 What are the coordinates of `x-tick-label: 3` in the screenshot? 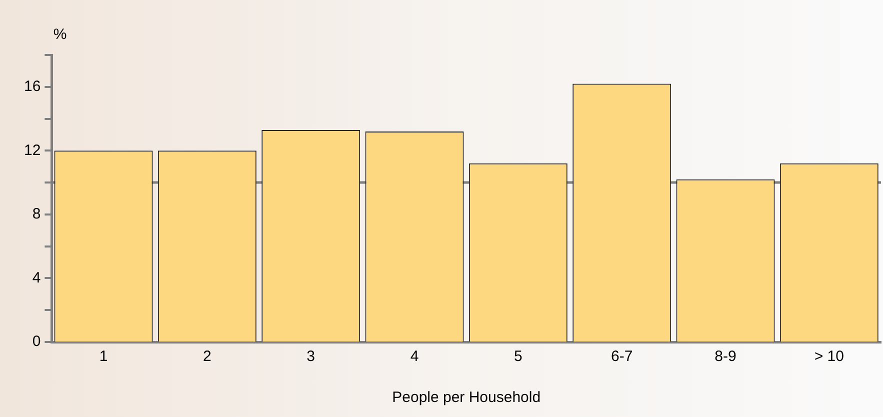 It's located at (311, 357).